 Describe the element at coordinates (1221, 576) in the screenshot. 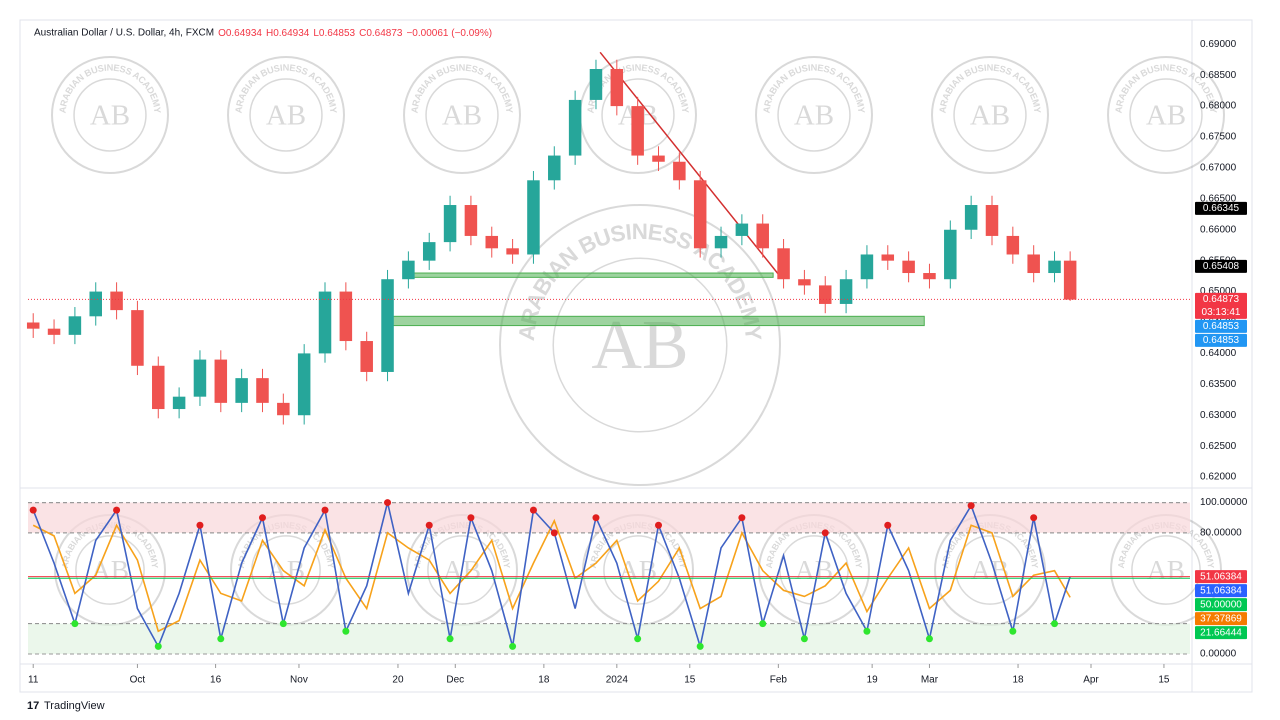

I see `price-label: 51.06384` at that location.